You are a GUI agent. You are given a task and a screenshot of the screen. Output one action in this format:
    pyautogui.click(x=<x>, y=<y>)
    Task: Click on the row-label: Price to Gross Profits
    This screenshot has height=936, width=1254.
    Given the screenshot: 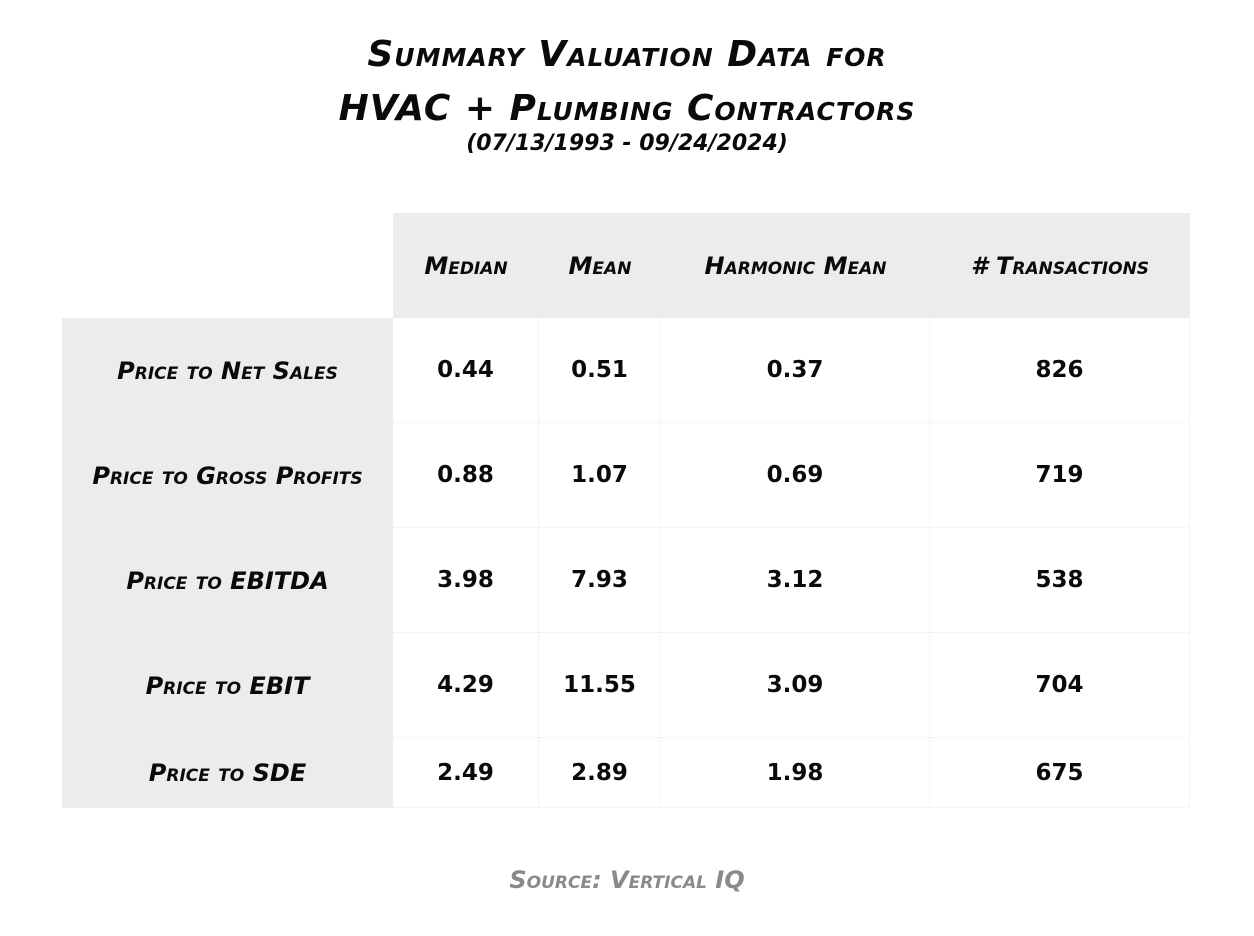 What is the action you would take?
    pyautogui.click(x=227, y=475)
    